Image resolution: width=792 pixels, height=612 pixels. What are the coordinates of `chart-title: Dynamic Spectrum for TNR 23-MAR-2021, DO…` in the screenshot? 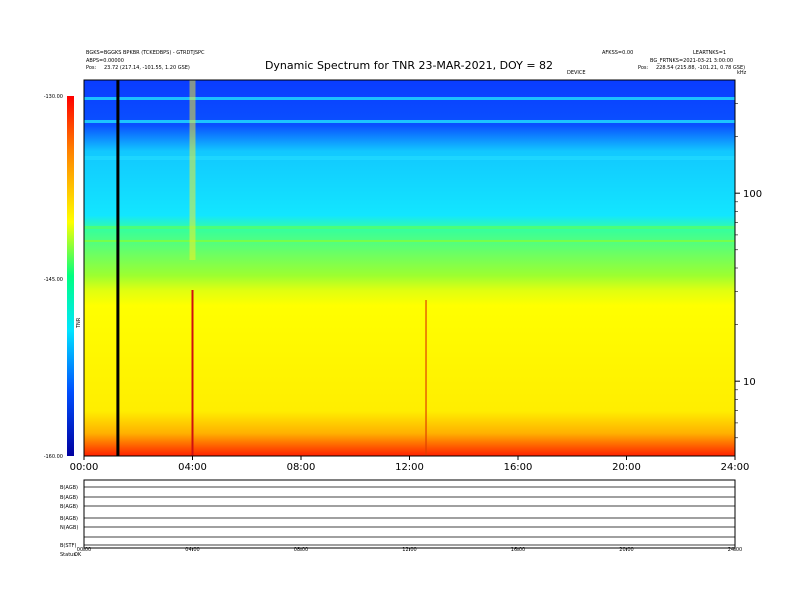 It's located at (409, 65).